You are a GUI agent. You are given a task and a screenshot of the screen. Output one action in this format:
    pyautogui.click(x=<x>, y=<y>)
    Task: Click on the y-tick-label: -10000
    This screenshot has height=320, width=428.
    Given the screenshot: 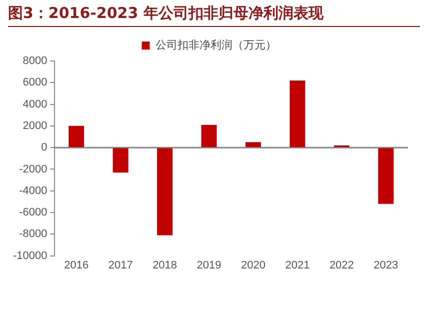 What is the action you would take?
    pyautogui.click(x=30, y=256)
    